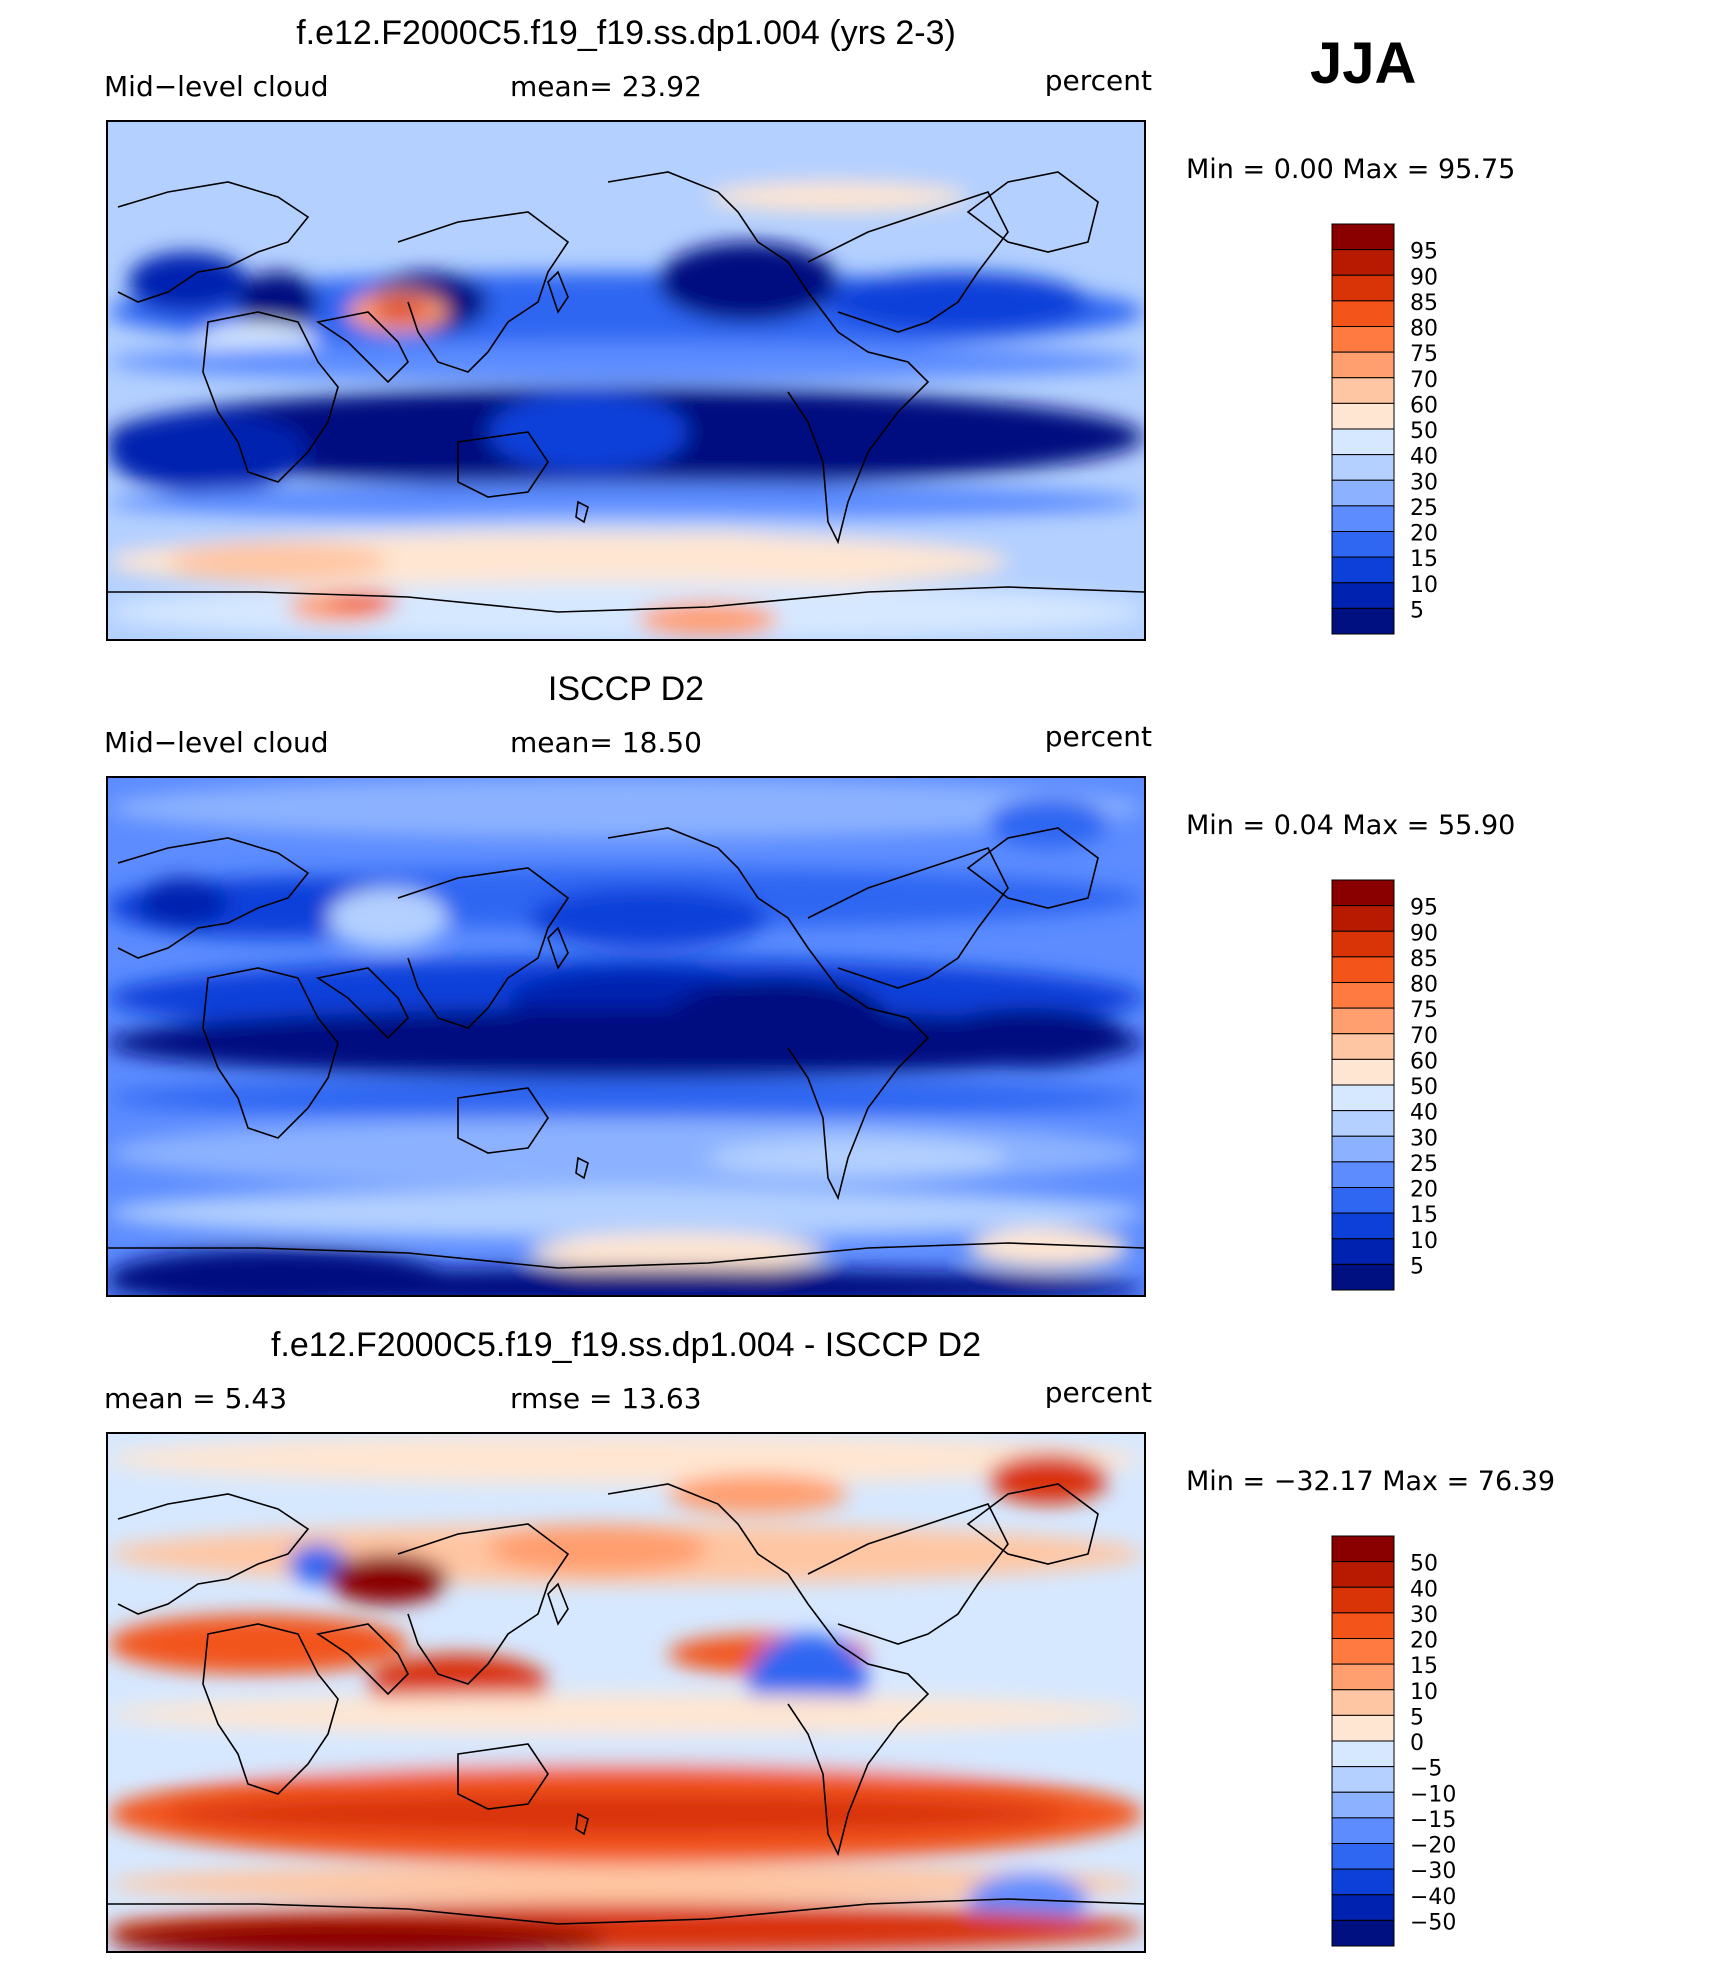  Describe the element at coordinates (1424, 405) in the screenshot. I see `colorbar-level-label: 60` at that location.